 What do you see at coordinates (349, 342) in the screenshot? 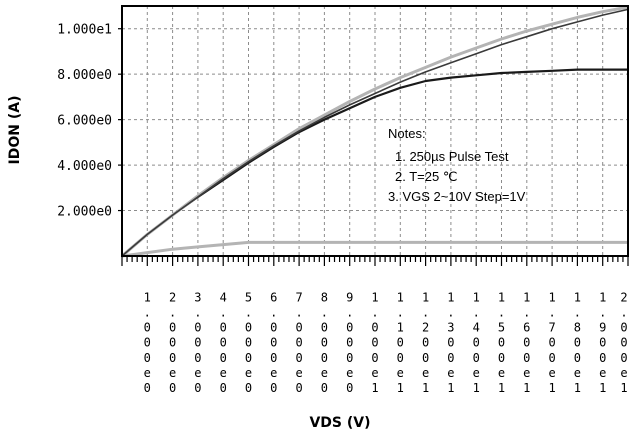
I see `x-tick-label: 0e000.9` at bounding box center [349, 342].